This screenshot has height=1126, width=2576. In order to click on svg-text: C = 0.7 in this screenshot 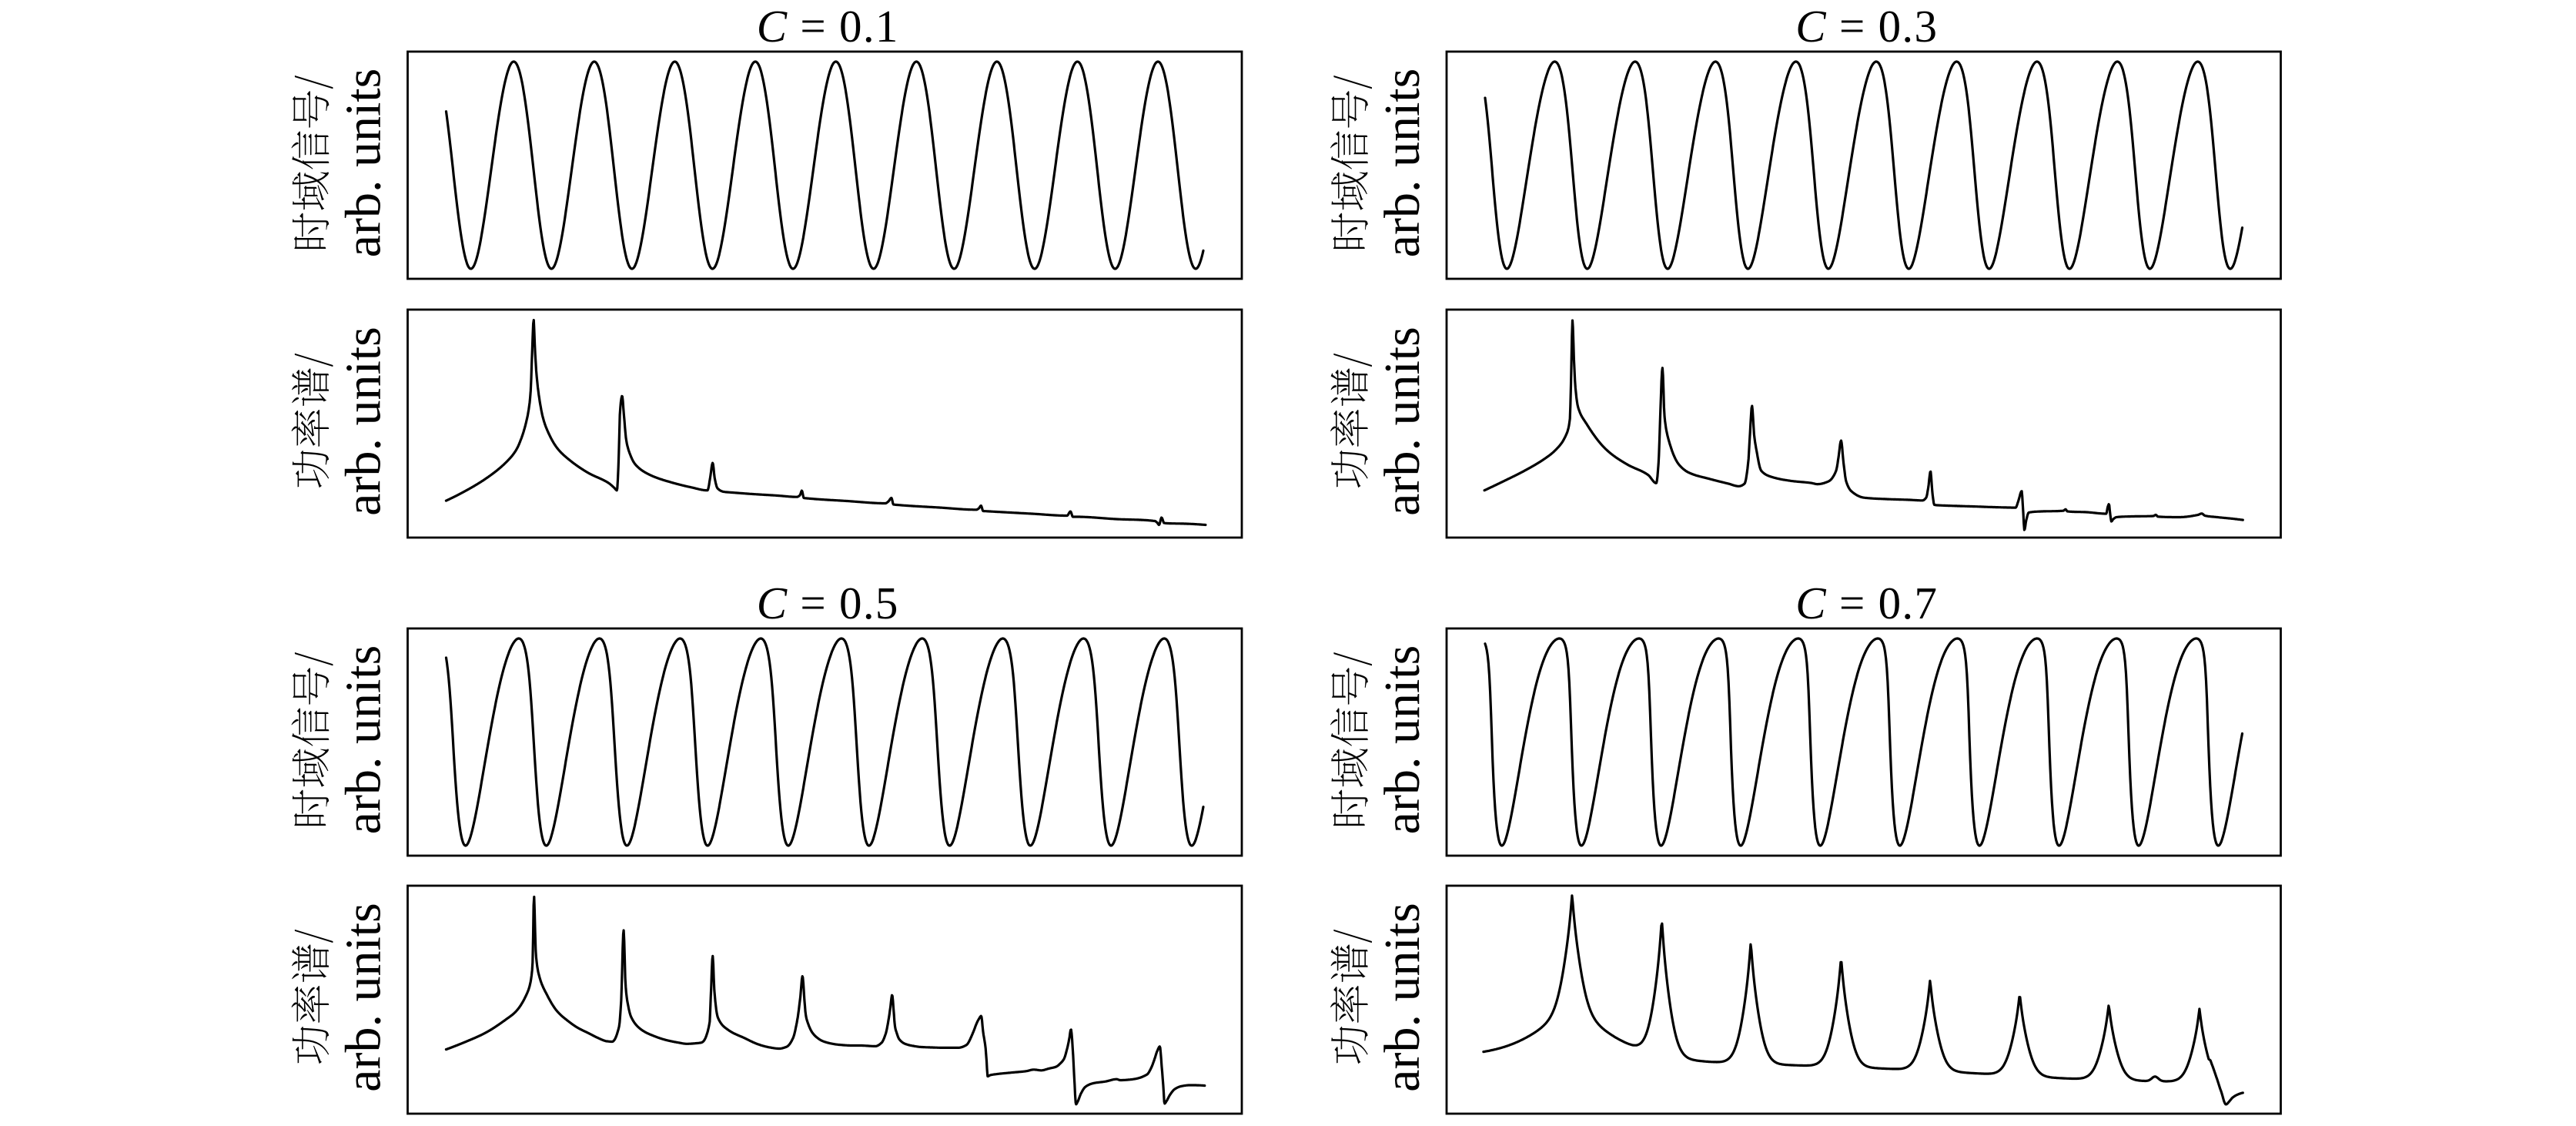, I will do `click(1866, 603)`.